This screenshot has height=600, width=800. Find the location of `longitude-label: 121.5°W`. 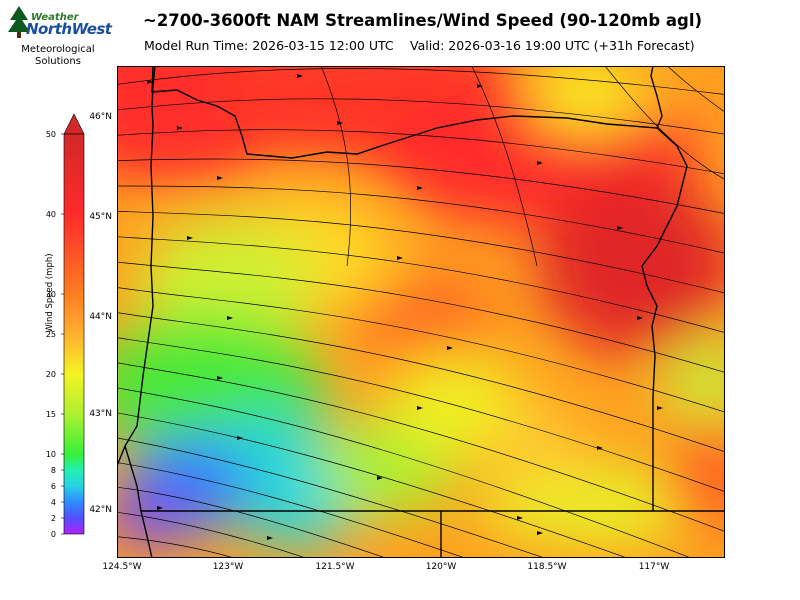

longitude-label: 121.5°W is located at coordinates (335, 567).